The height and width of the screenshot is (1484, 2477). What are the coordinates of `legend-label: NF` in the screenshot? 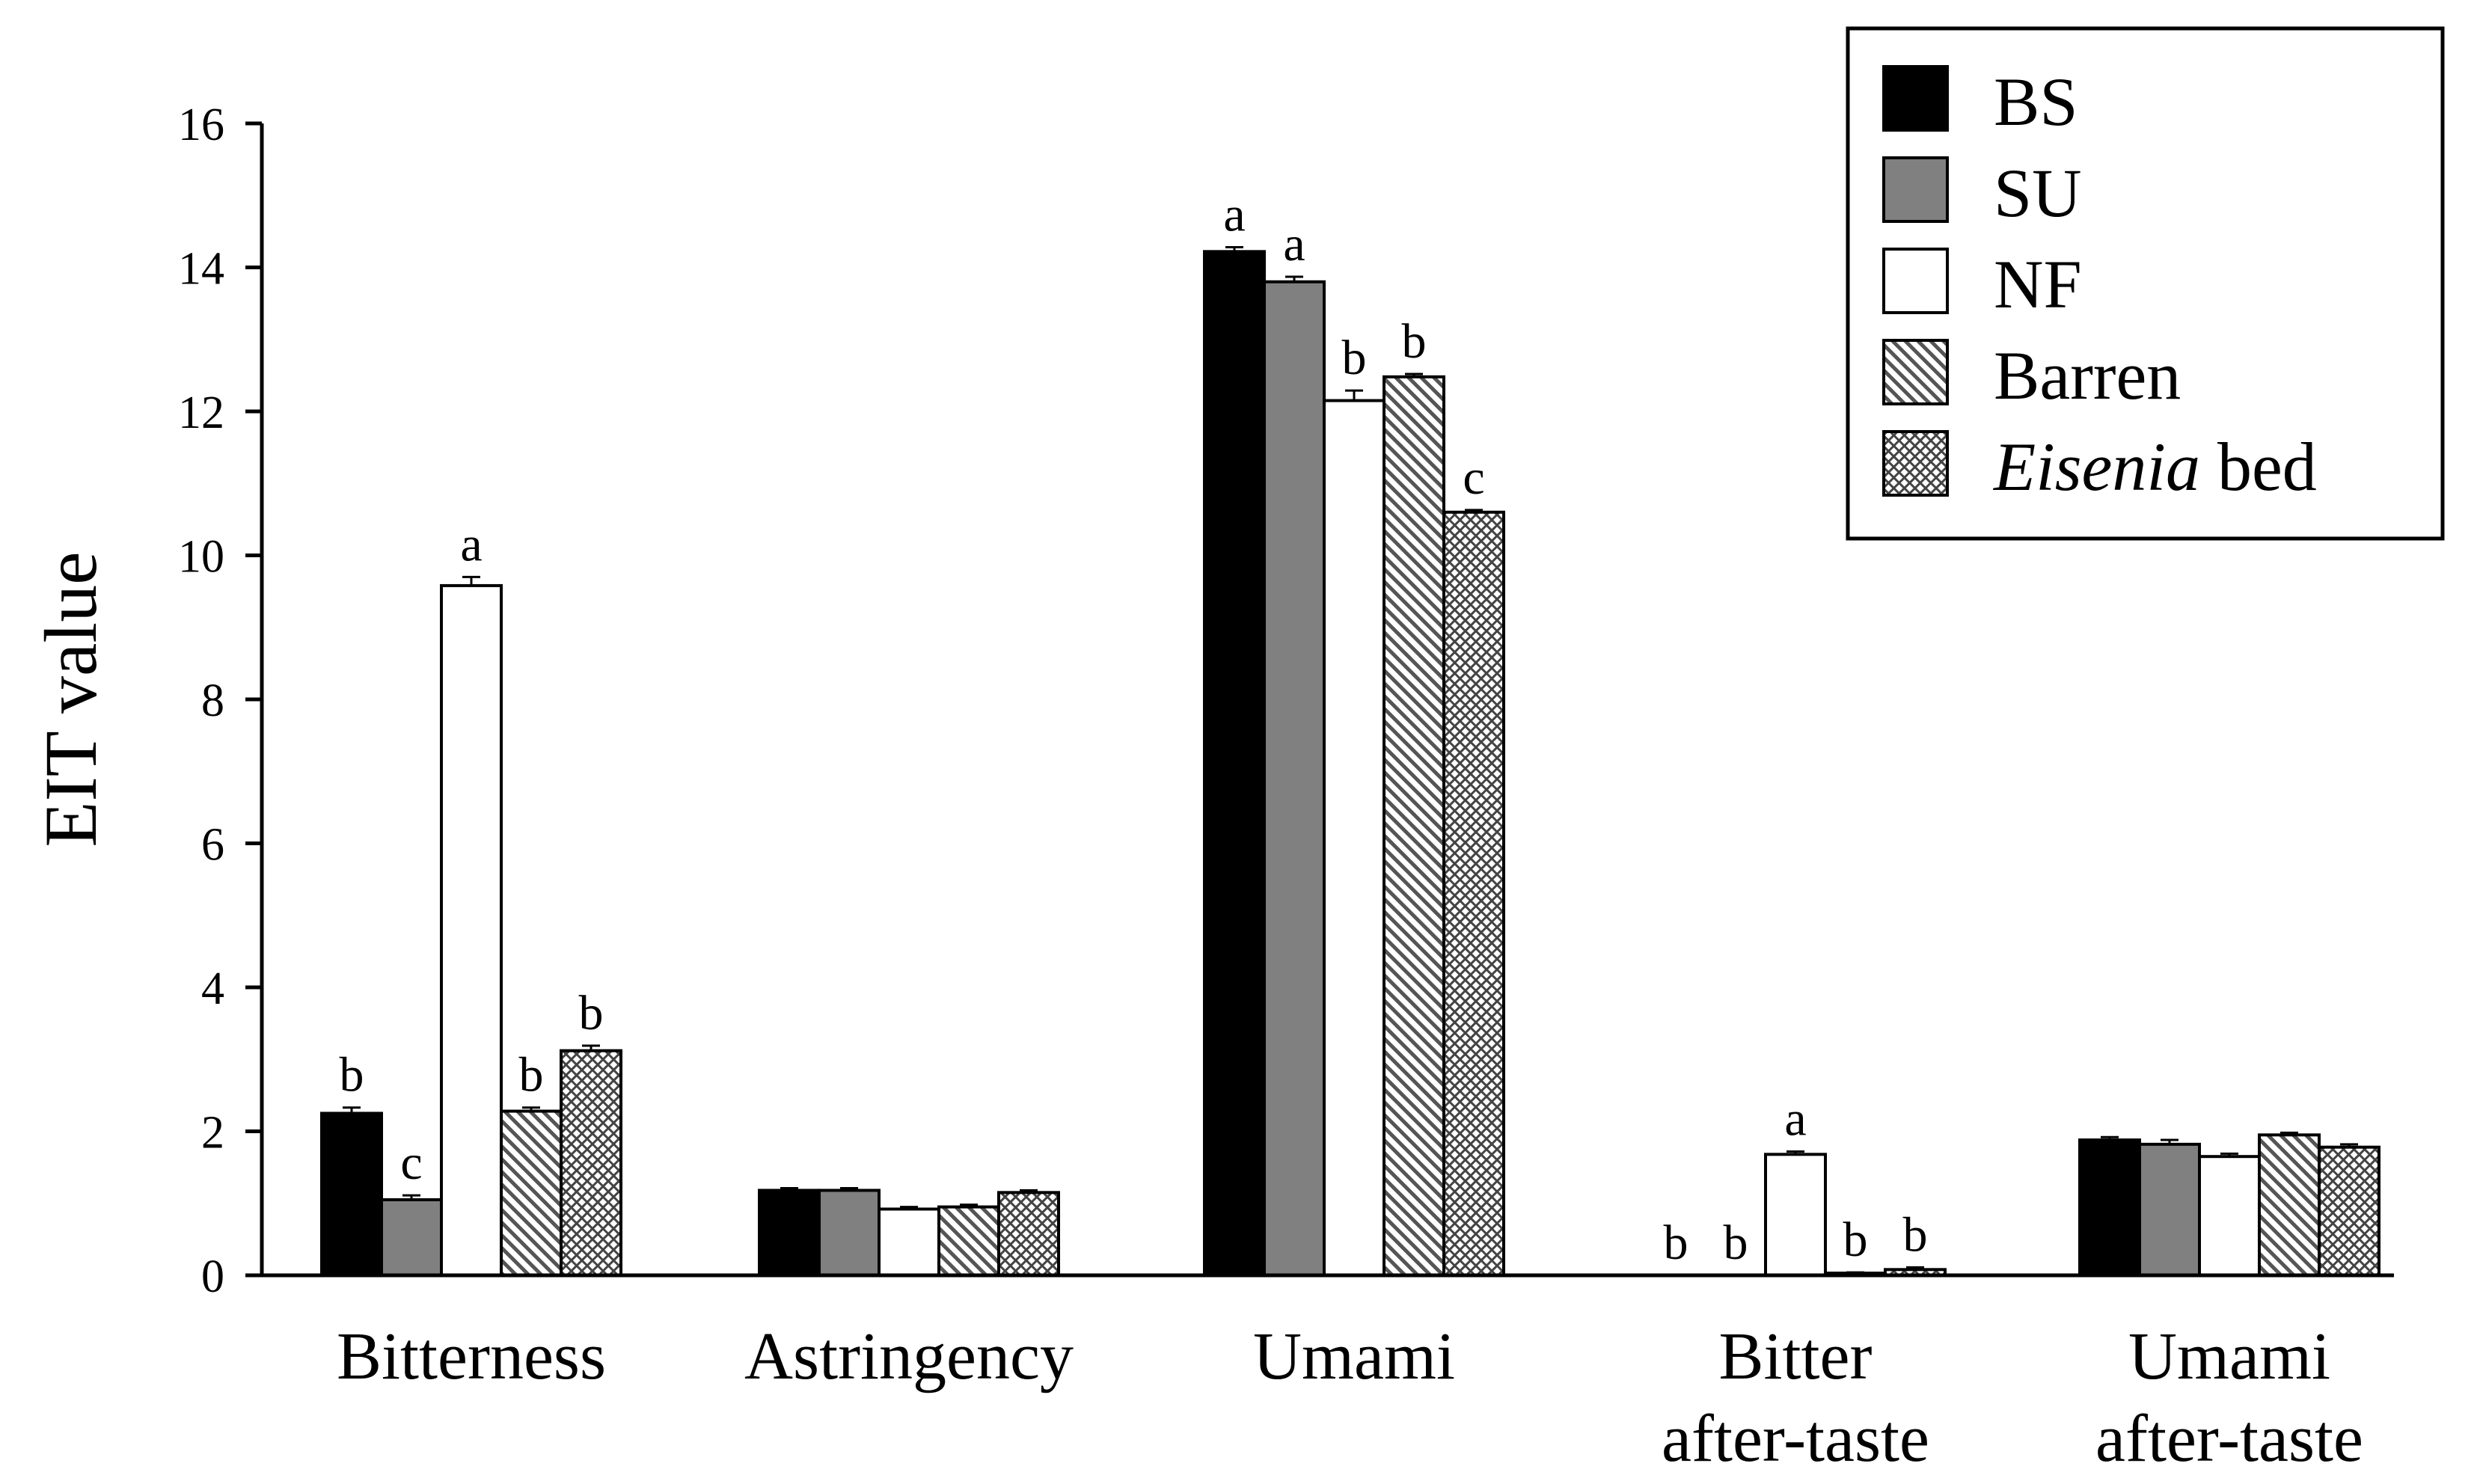 It's located at (2038, 284).